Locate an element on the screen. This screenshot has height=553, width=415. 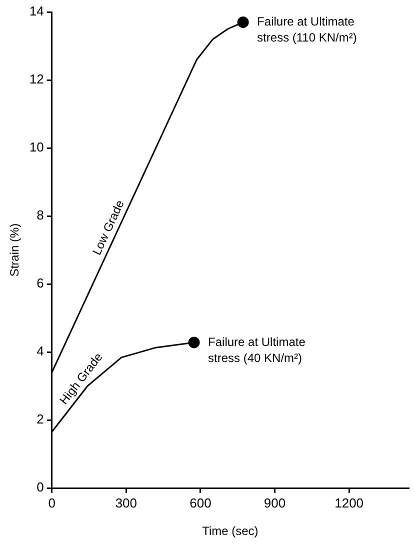
x-tick-label: 900 is located at coordinates (275, 502).